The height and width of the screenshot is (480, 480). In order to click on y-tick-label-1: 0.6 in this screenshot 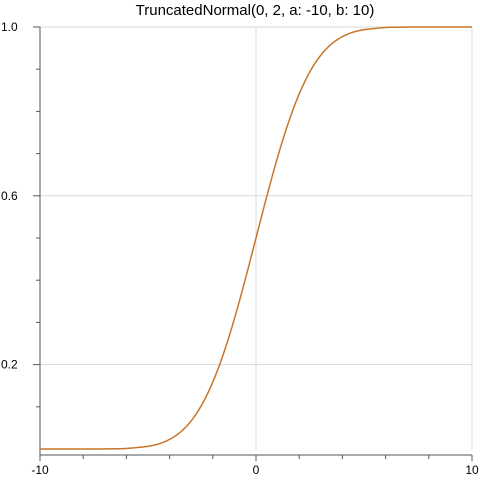, I will do `click(9, 196)`.